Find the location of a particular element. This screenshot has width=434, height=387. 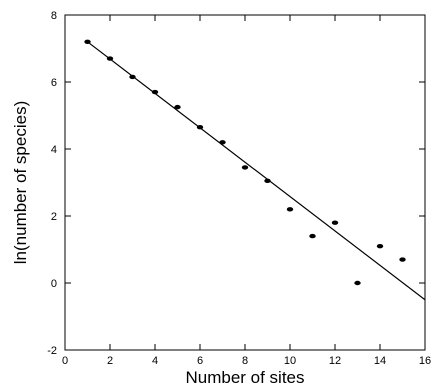

x-tick-label: 8 is located at coordinates (245, 361).